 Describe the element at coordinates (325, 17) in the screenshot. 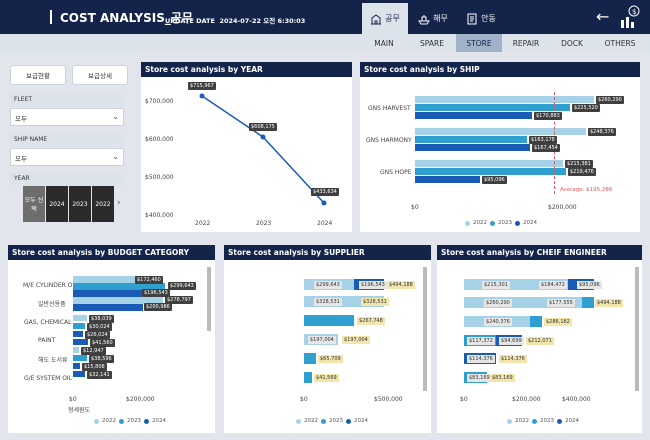

I see `top-header` at that location.